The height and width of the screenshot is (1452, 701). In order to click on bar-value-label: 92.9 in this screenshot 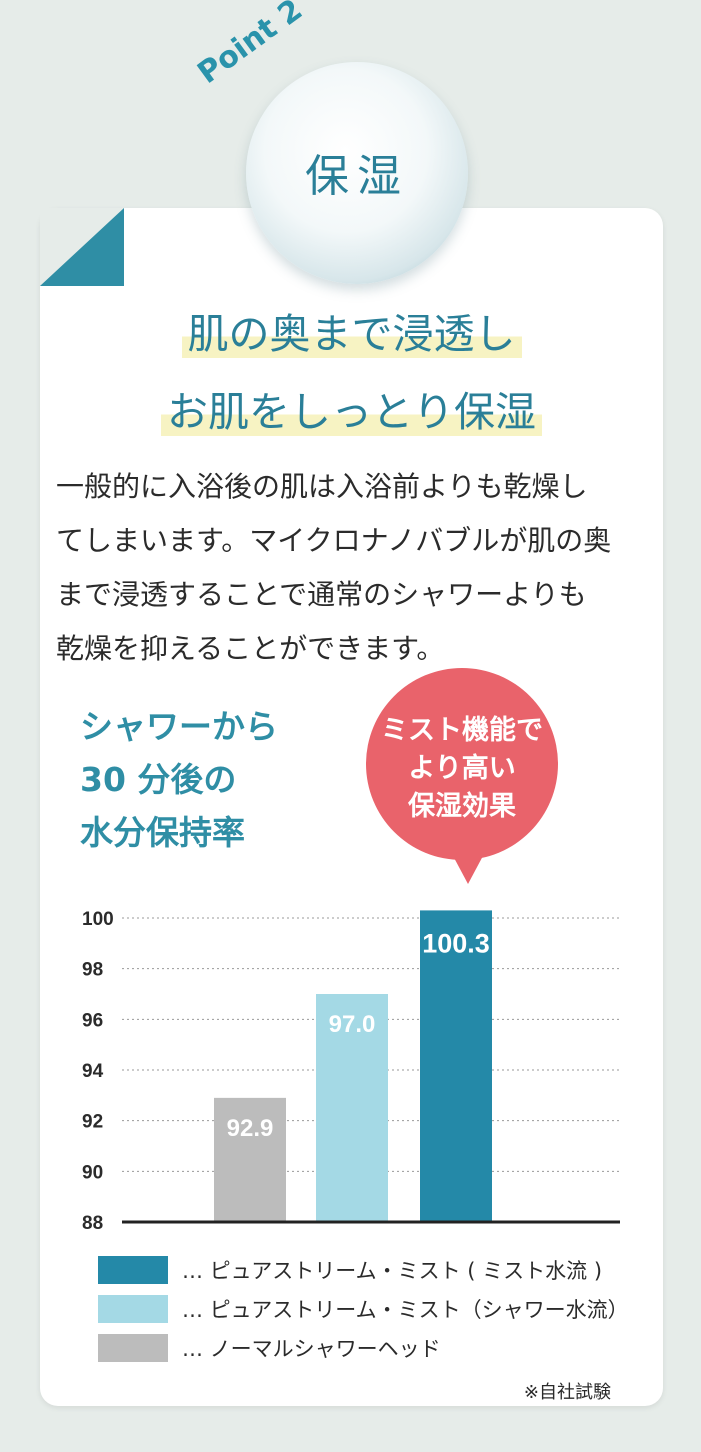, I will do `click(250, 1128)`.